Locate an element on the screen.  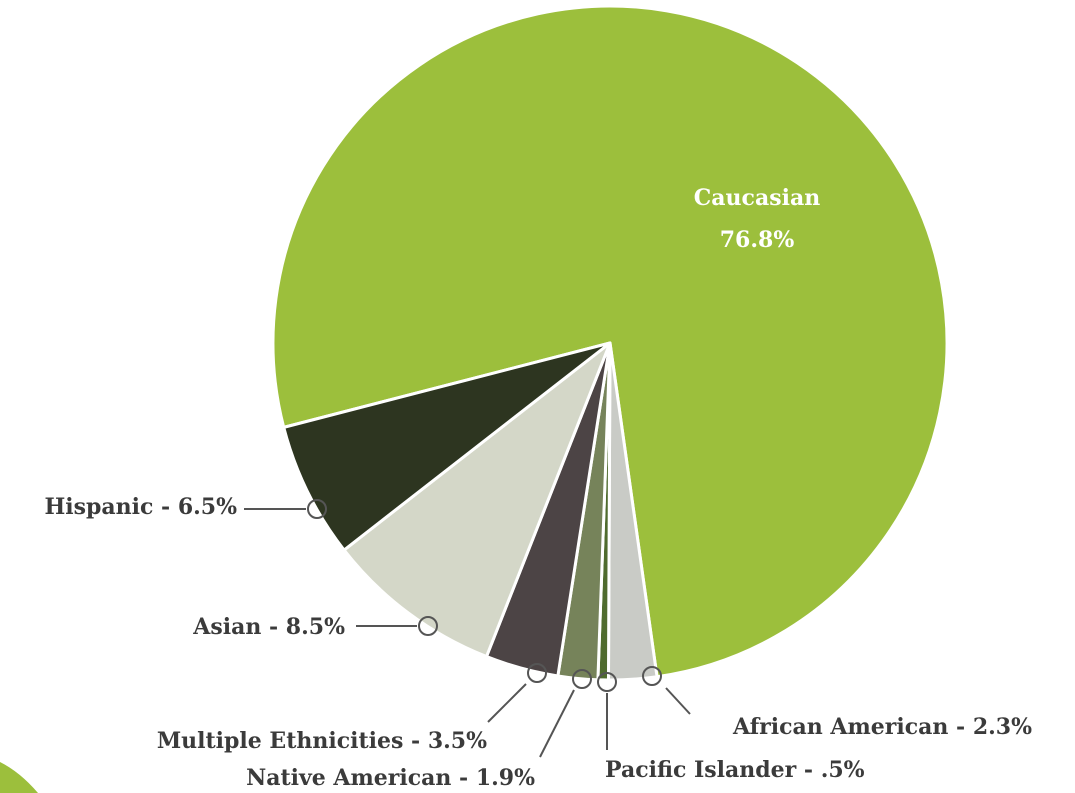
caucasian-label: Caucasian is located at coordinates (757, 198).